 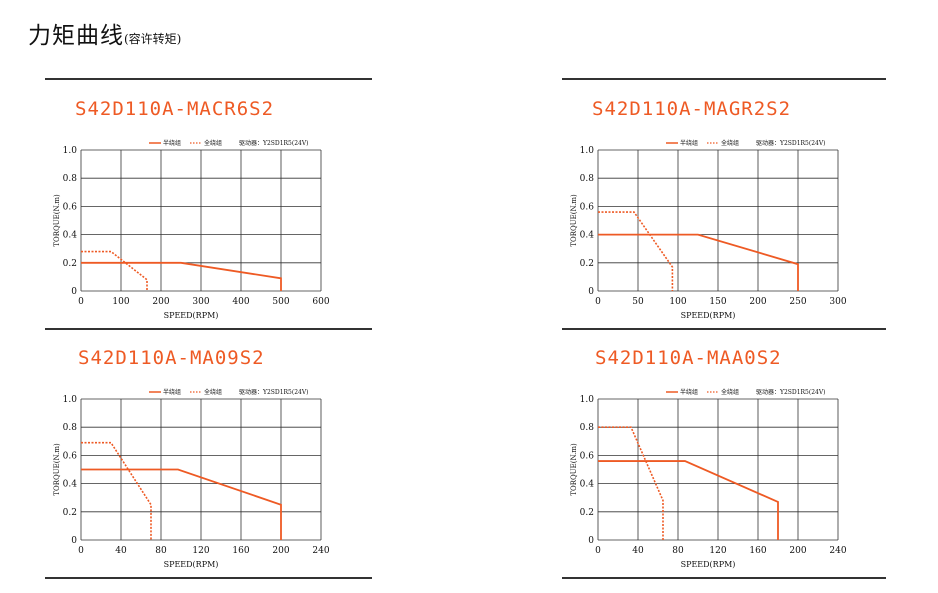 What do you see at coordinates (280, 302) in the screenshot?
I see `x-tick-label: 500` at bounding box center [280, 302].